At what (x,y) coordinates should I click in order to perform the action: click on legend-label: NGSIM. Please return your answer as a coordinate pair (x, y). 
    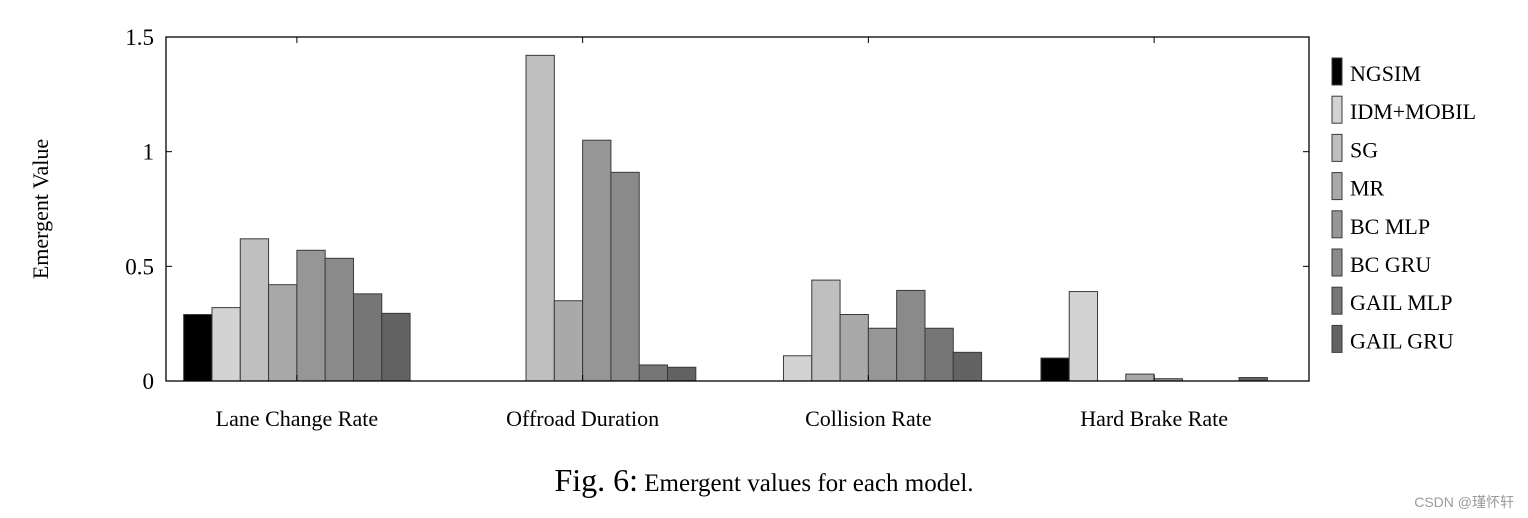
    Looking at the image, I should click on (1385, 73).